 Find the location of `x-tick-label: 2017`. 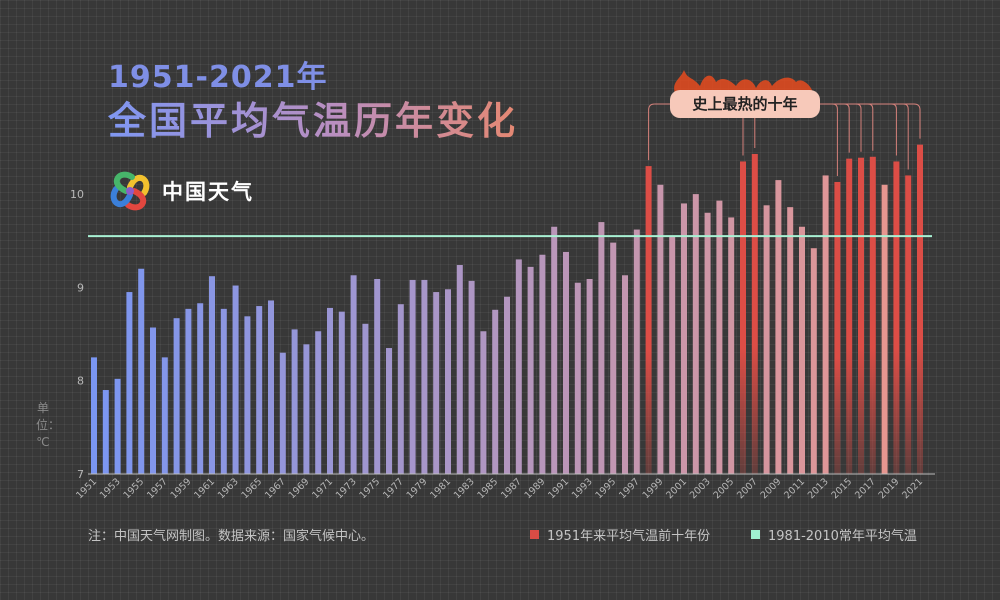

x-tick-label: 2017 is located at coordinates (865, 488).